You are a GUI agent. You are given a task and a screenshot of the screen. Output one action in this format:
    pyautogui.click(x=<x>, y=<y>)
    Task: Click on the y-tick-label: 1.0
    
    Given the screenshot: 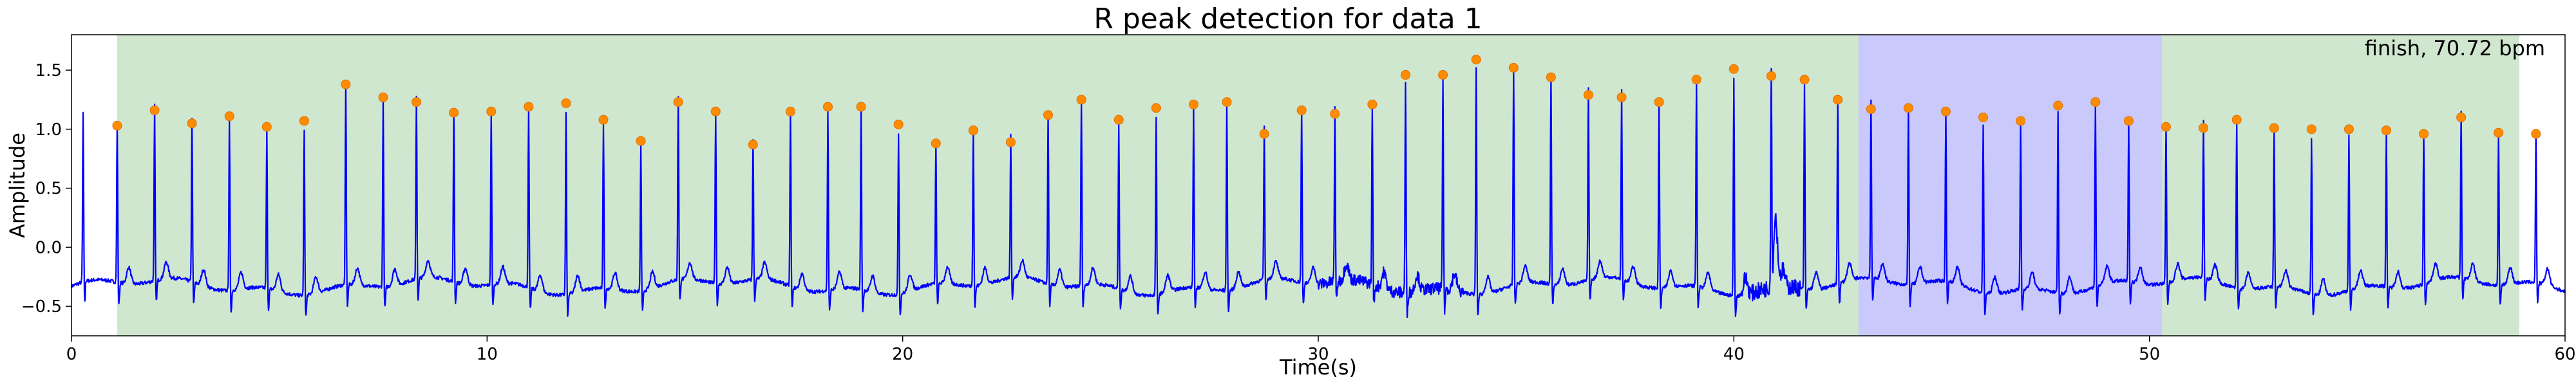 What is the action you would take?
    pyautogui.click(x=48, y=130)
    